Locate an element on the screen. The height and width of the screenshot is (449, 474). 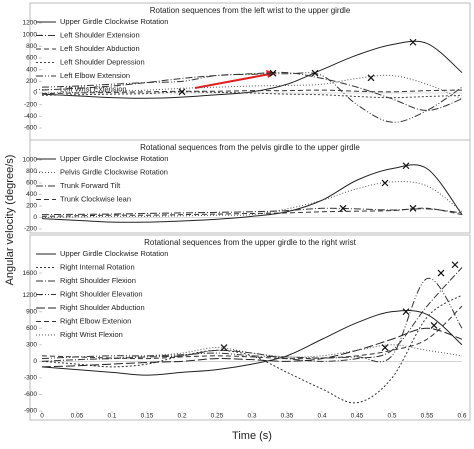
y-tick-label: 300 is located at coordinates (31, 344).